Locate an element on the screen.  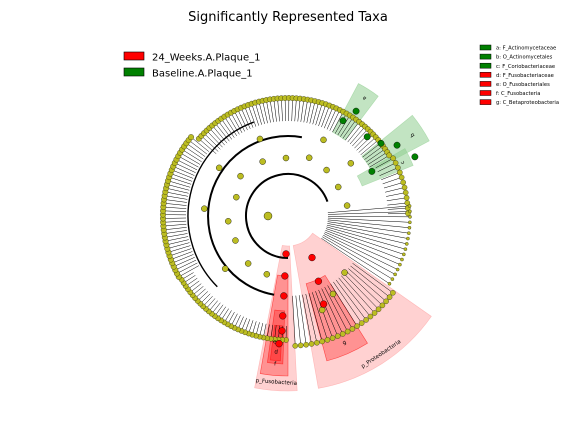
clade-label-b: b is located at coordinates (412, 134).